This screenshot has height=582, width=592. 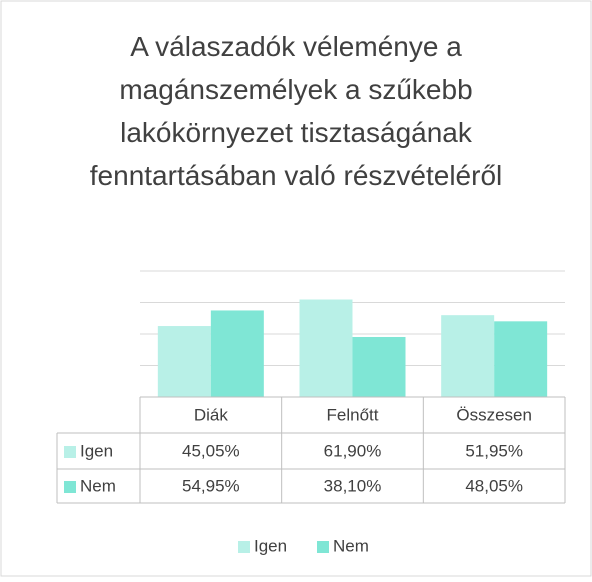 I want to click on legend-label: Igen, so click(x=270, y=545).